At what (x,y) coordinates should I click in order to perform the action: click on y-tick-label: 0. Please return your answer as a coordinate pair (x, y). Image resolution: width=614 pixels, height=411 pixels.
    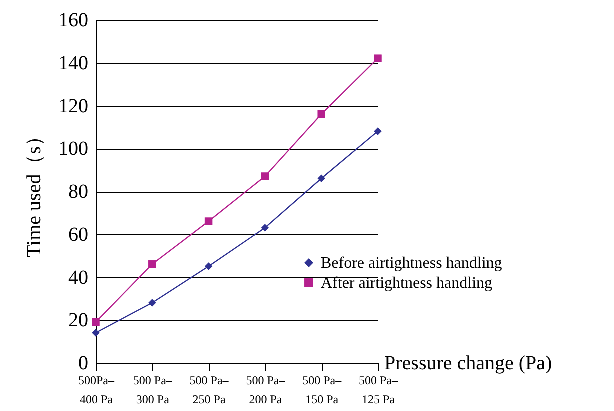
    Looking at the image, I should click on (83, 363).